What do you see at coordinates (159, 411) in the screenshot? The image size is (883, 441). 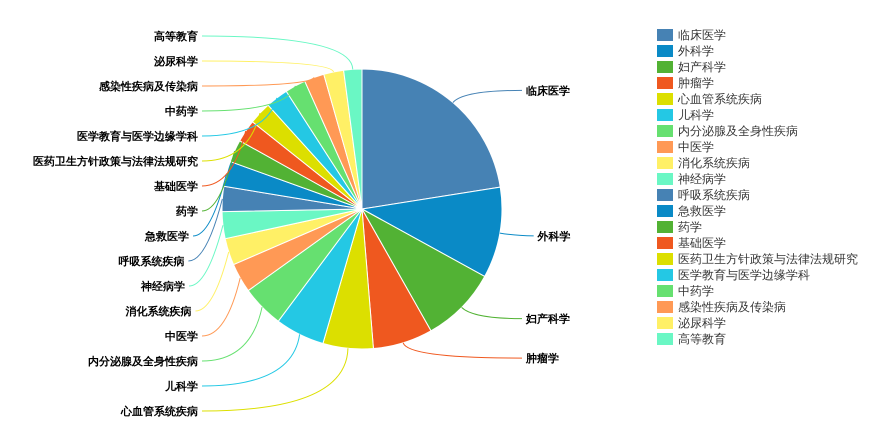 I see `slice-label: 心血管系统疾病` at bounding box center [159, 411].